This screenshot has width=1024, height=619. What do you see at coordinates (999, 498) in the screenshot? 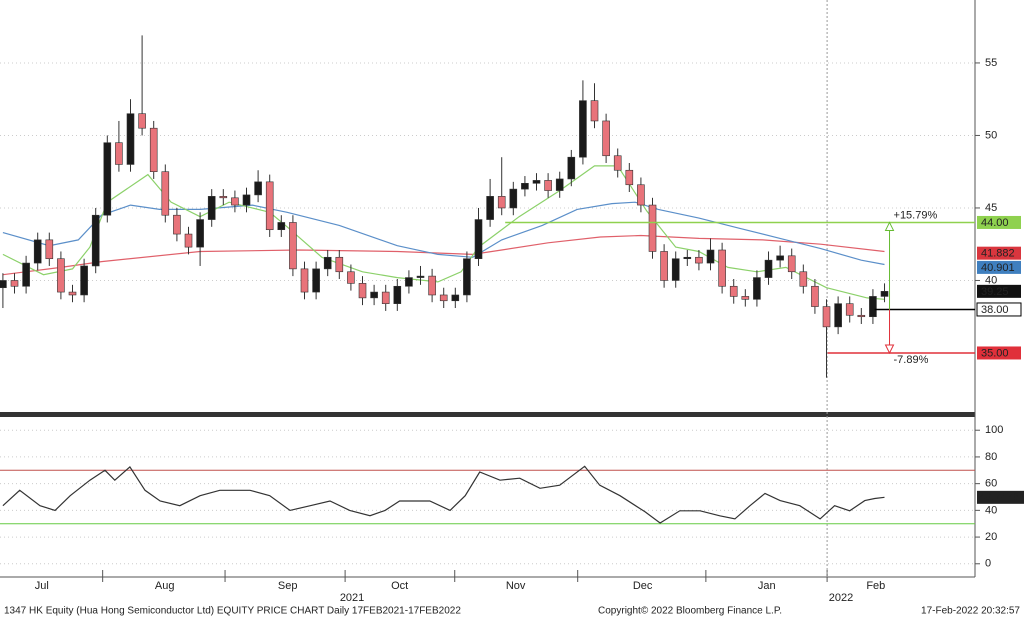
I see `value-tag-label: 49.7478` at bounding box center [999, 498].